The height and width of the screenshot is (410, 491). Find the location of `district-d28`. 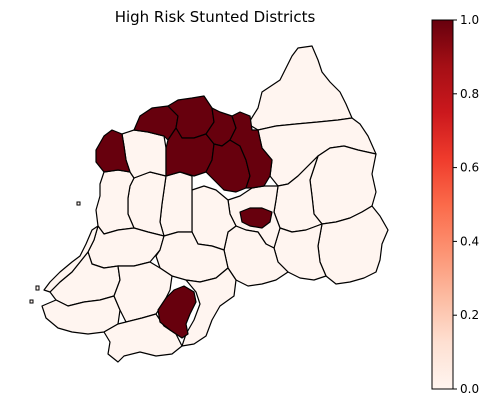

district-d28 is located at coordinates (209, 307).